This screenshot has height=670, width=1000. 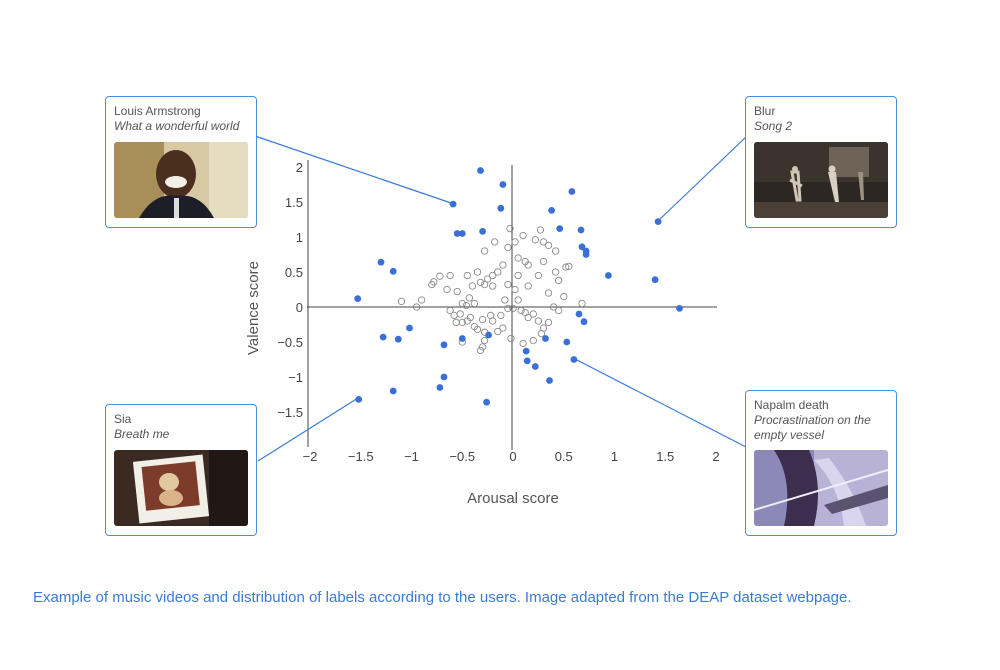 What do you see at coordinates (773, 126) in the screenshot?
I see `song-title: Song 2` at bounding box center [773, 126].